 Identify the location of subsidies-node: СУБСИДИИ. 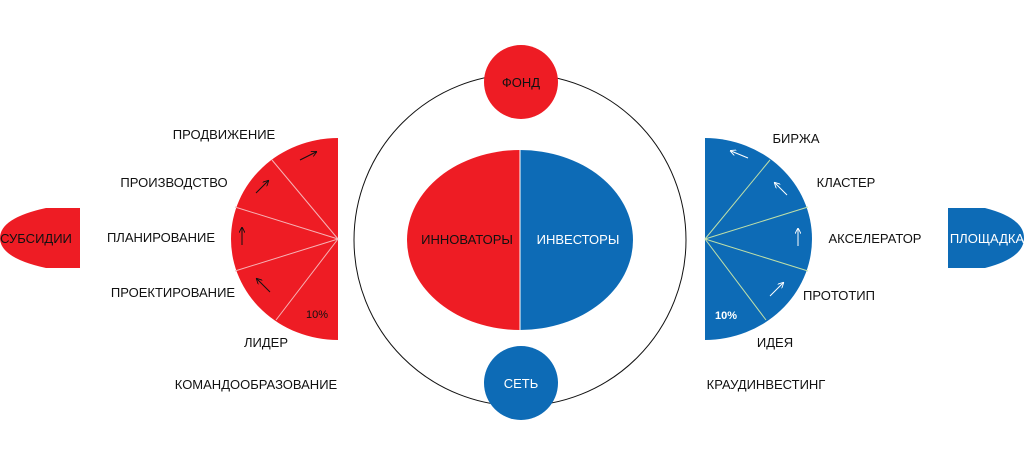
(40, 238).